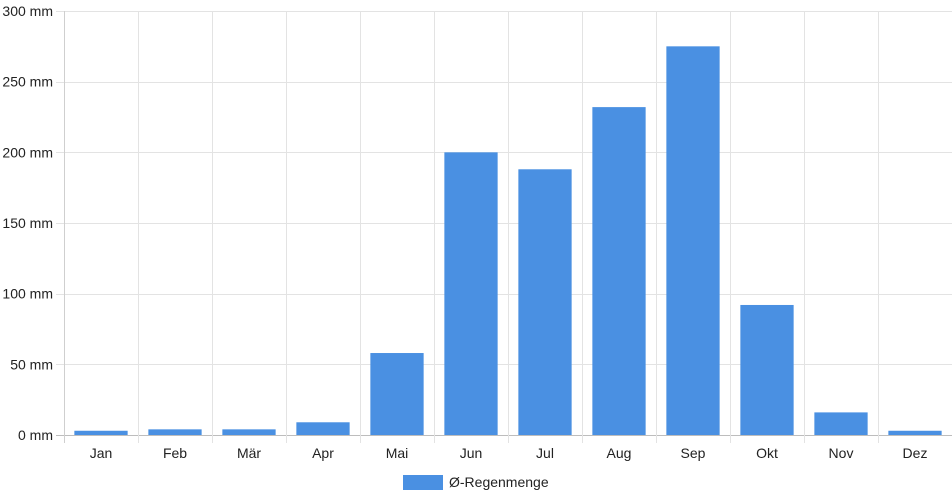 The width and height of the screenshot is (952, 500). Describe the element at coordinates (397, 453) in the screenshot. I see `x-tick-label: Mai` at that location.